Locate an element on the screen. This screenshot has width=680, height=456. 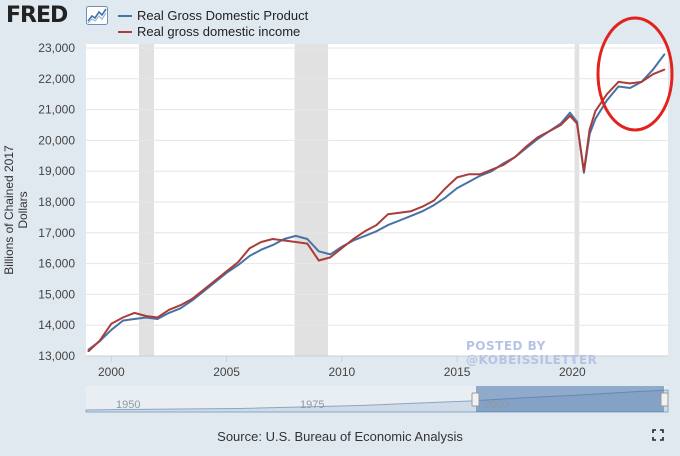
x-axis-ticks: 2000 2005 2010 2015 2020 is located at coordinates (342, 367).